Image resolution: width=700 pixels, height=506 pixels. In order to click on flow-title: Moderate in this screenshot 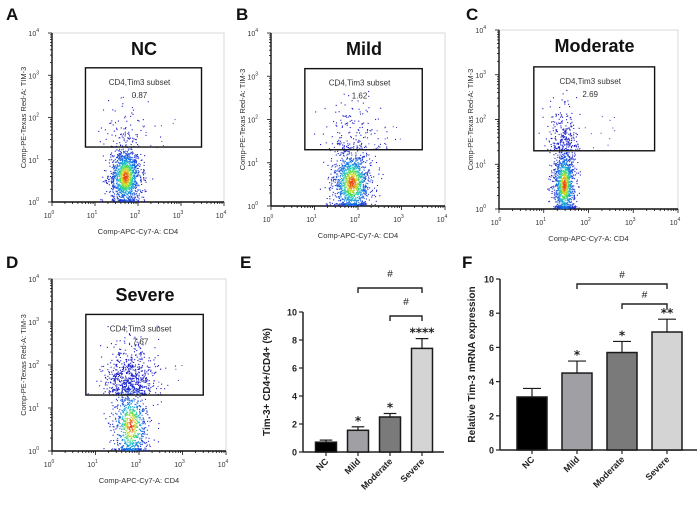, I will do `click(594, 46)`.